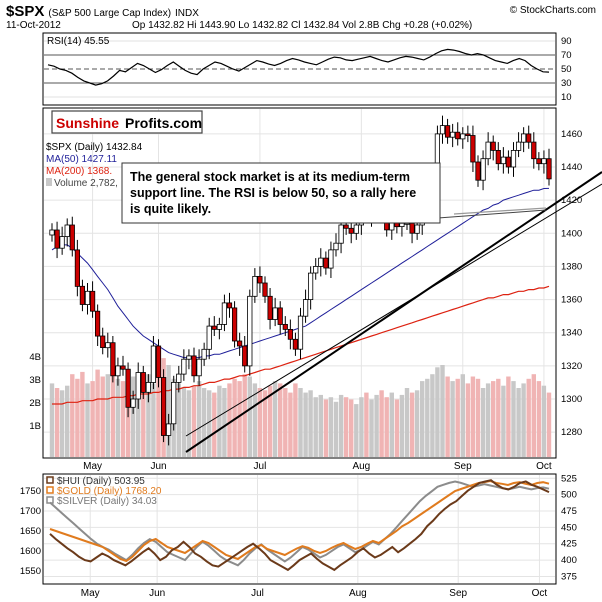 The width and height of the screenshot is (602, 602). I want to click on metals-right-tick: 525, so click(569, 478).